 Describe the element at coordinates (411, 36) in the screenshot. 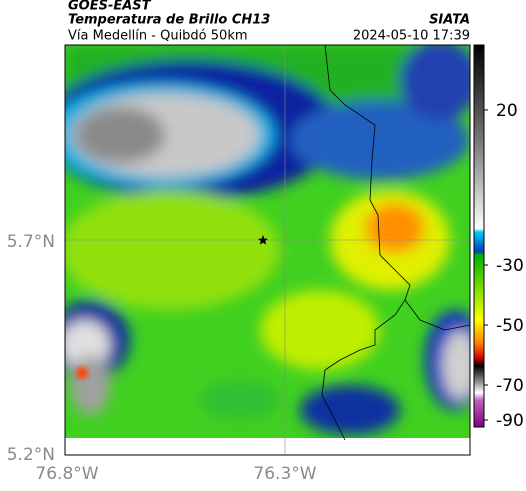

I see `datetime: 2024-05-10 17:39` at that location.